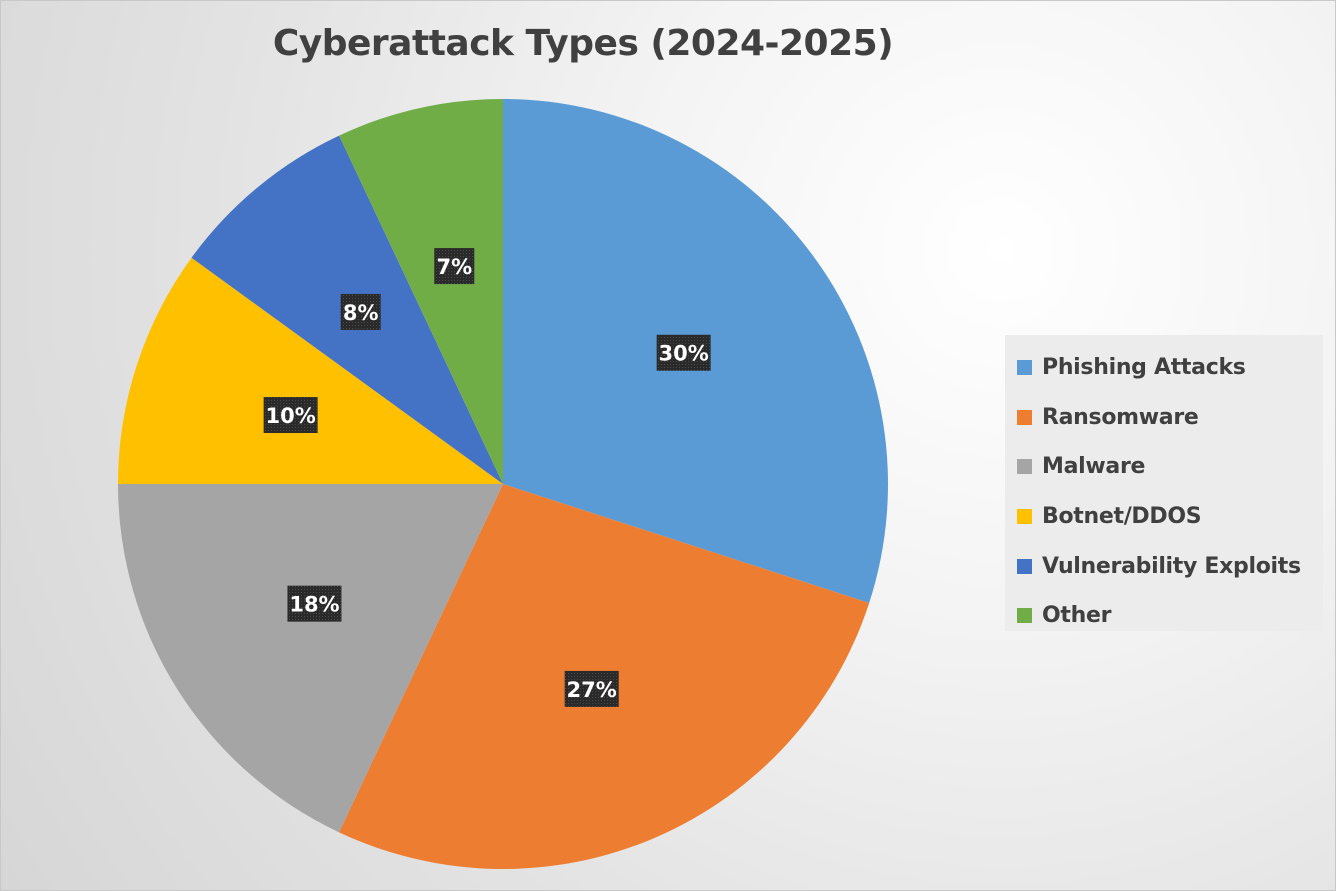 The width and height of the screenshot is (1336, 891). I want to click on data-label-text: 7%, so click(454, 267).